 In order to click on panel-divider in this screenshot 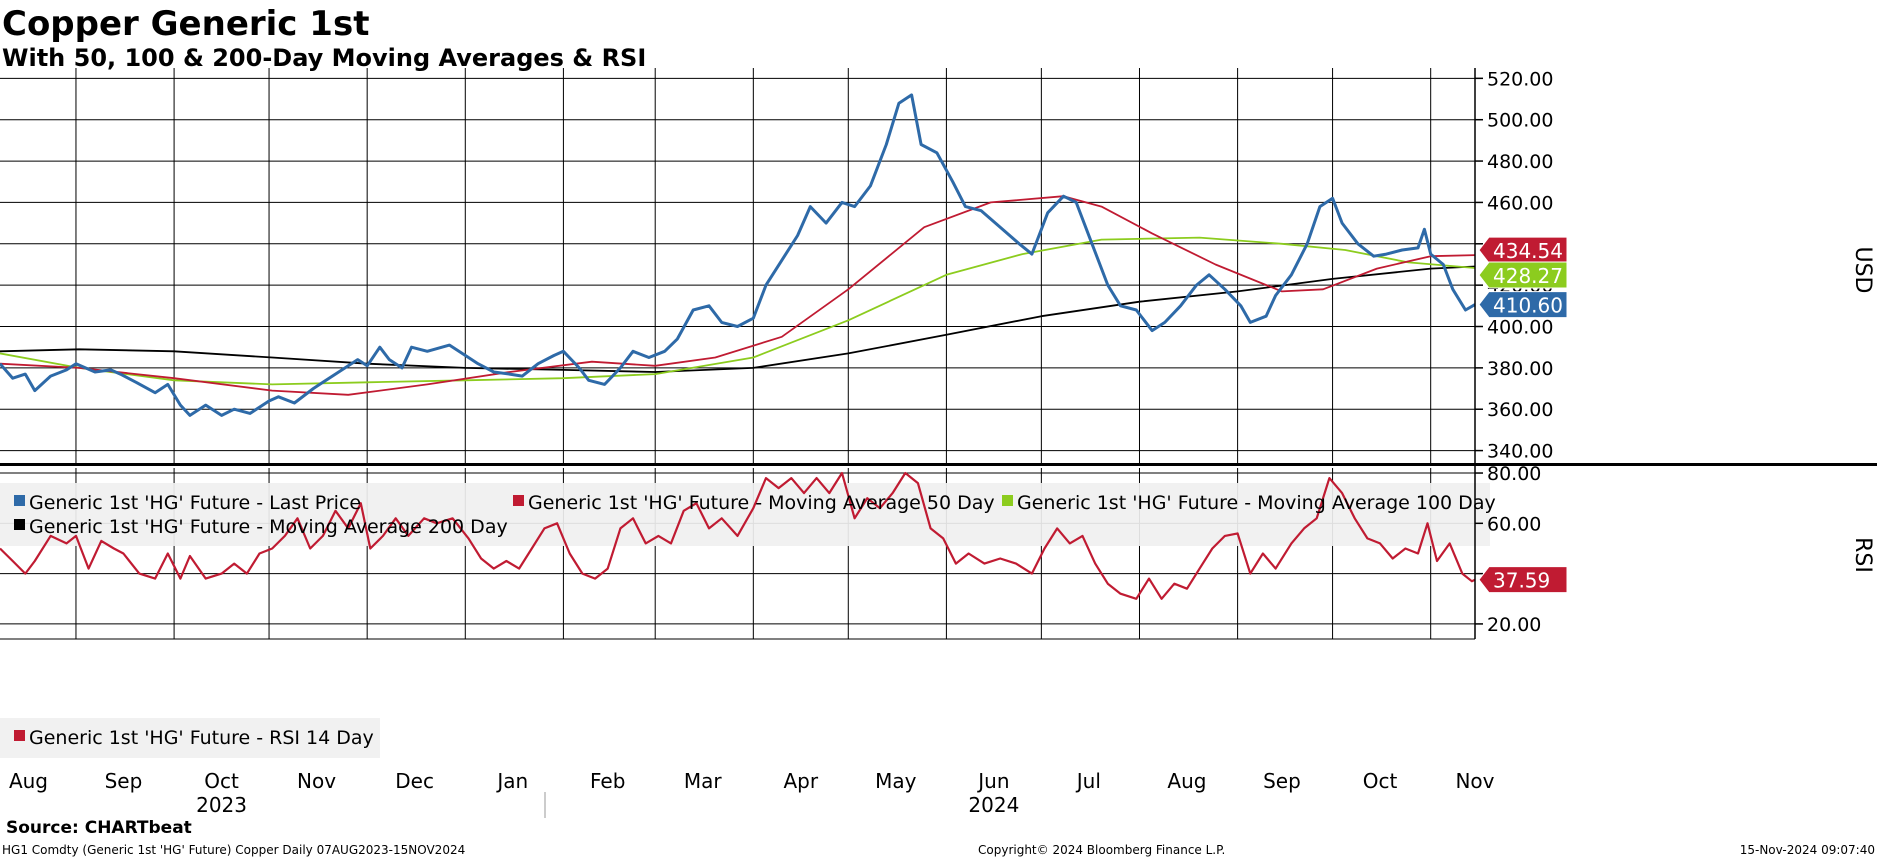, I will do `click(938, 464)`.